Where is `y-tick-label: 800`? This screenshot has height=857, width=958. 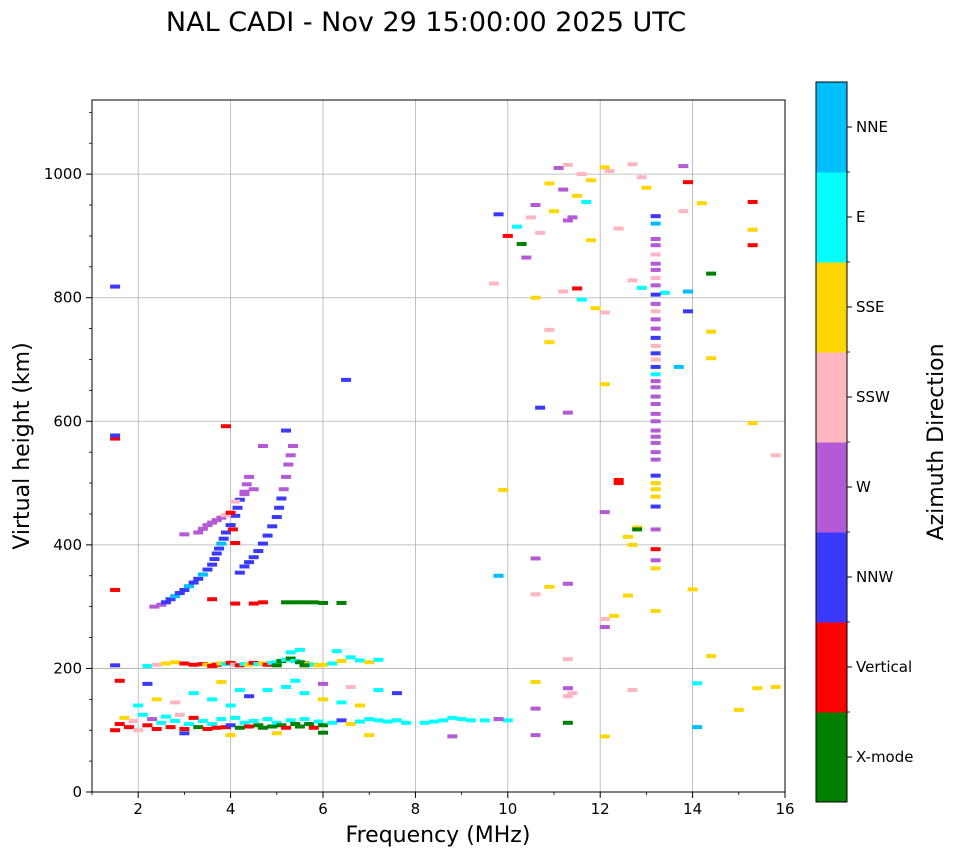 y-tick-label: 800 is located at coordinates (67, 298).